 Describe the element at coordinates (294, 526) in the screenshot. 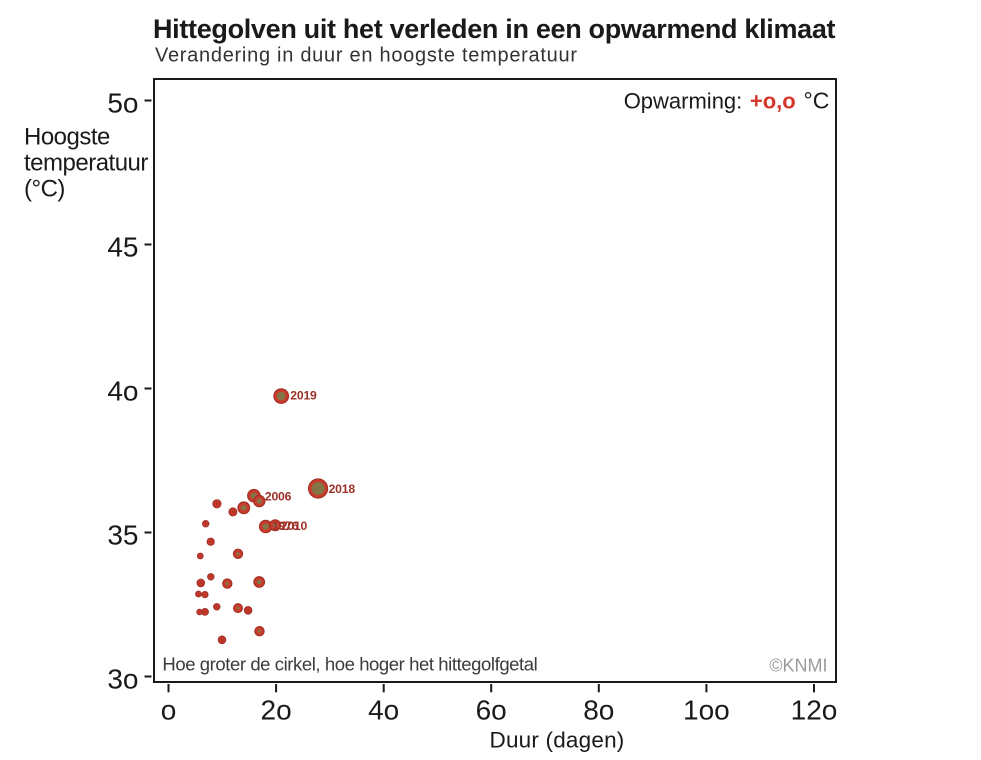

I see `svg-text: 2010` at that location.